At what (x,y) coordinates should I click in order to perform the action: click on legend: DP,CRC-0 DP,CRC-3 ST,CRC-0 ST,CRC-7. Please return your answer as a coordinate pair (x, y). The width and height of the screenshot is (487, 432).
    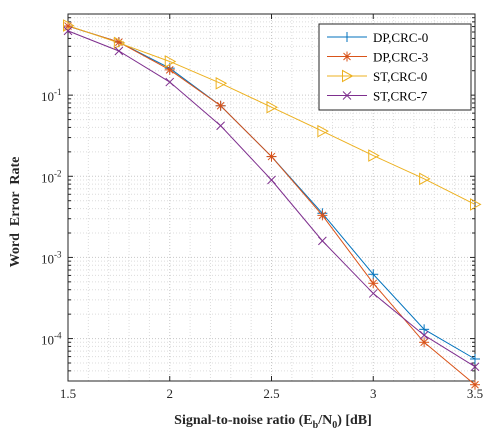
    Looking at the image, I should click on (395, 67).